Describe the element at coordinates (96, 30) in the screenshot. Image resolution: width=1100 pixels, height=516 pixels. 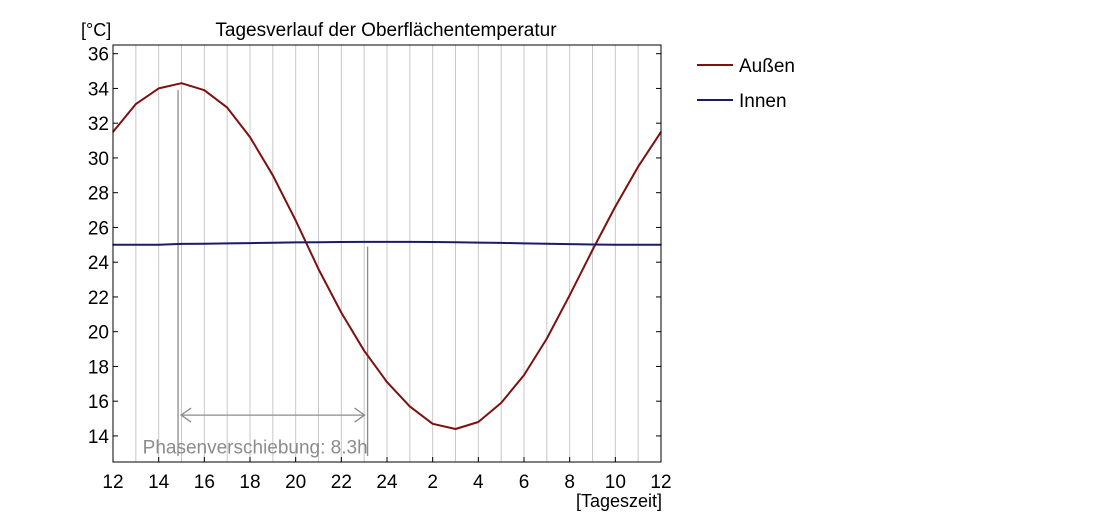
I see `y-axis-label: [°C]` at that location.